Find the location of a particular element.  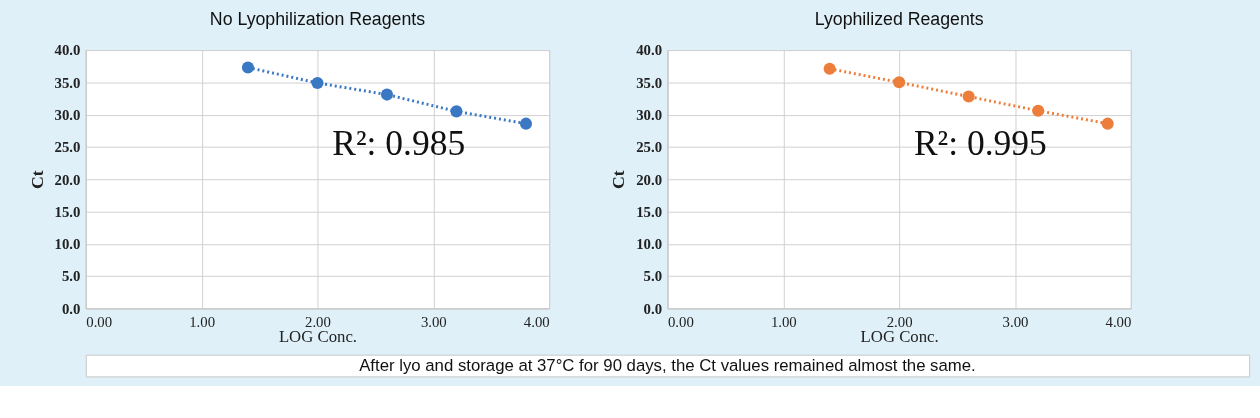

annotation: R²: 0.985 is located at coordinates (399, 142).